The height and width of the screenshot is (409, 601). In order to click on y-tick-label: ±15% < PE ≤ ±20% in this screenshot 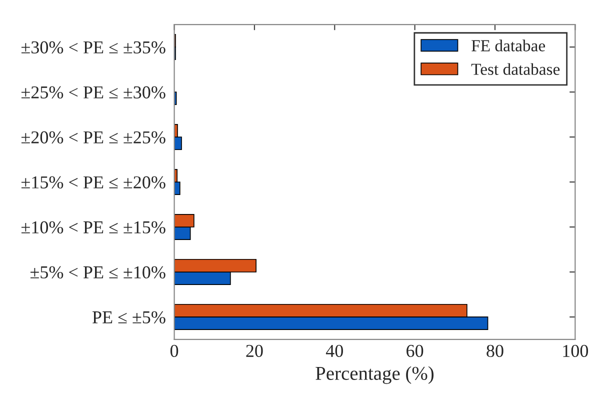, I will do `click(93, 182)`.